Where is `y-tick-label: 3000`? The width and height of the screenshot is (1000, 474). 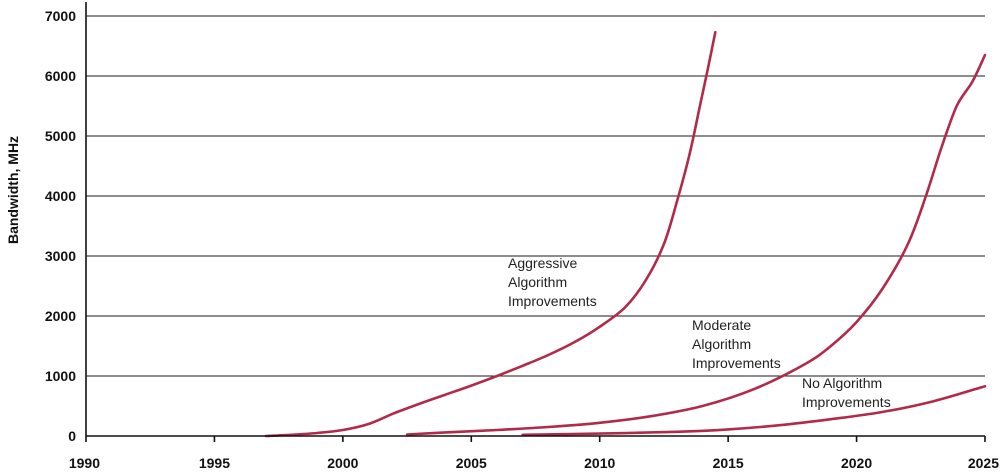
y-tick-label: 3000 is located at coordinates (60, 256).